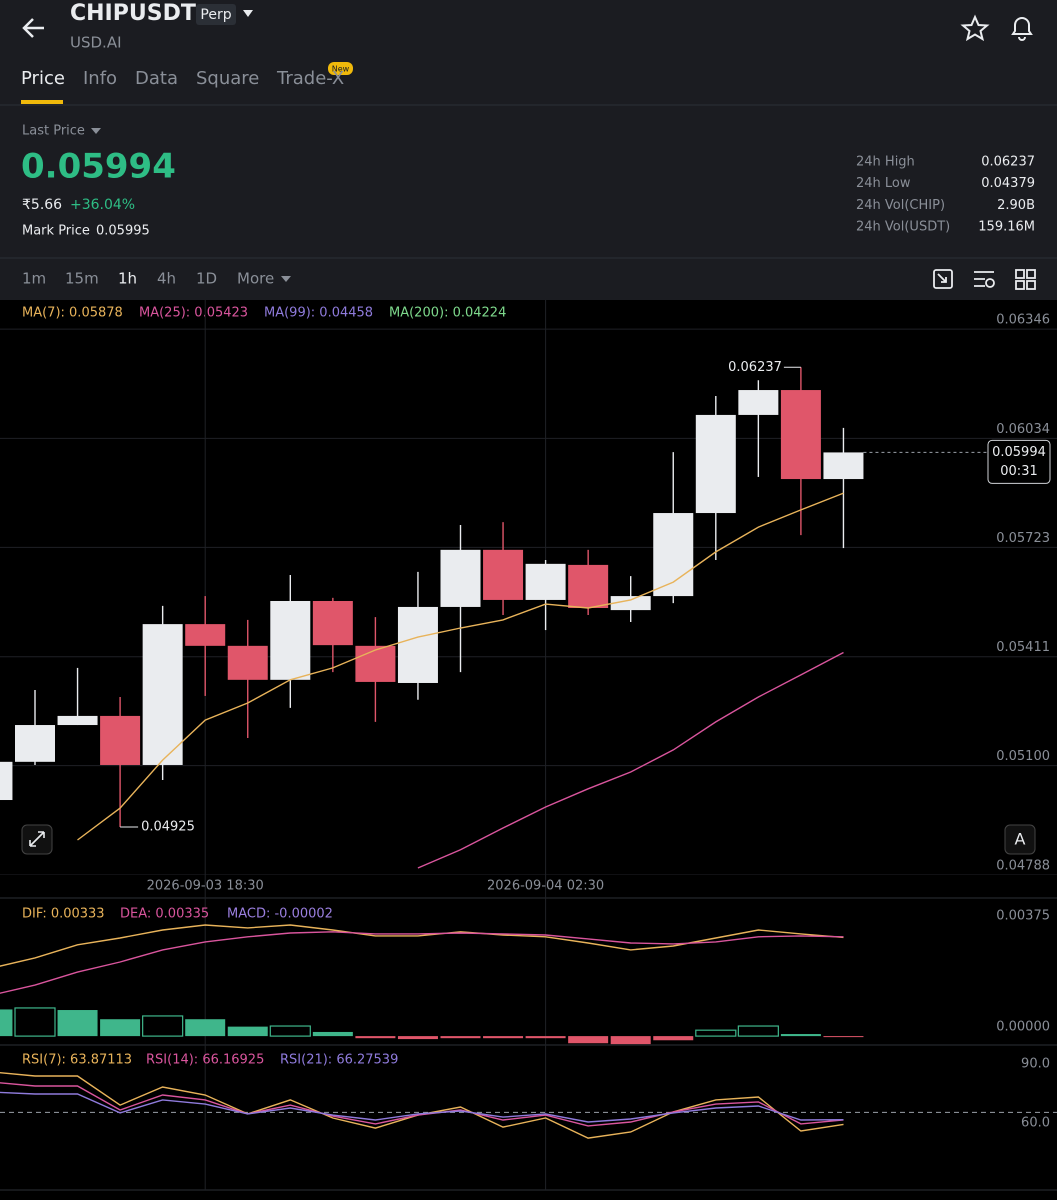 This screenshot has width=1057, height=1200. Describe the element at coordinates (37, 839) in the screenshot. I see `fullscreen-icon` at that location.